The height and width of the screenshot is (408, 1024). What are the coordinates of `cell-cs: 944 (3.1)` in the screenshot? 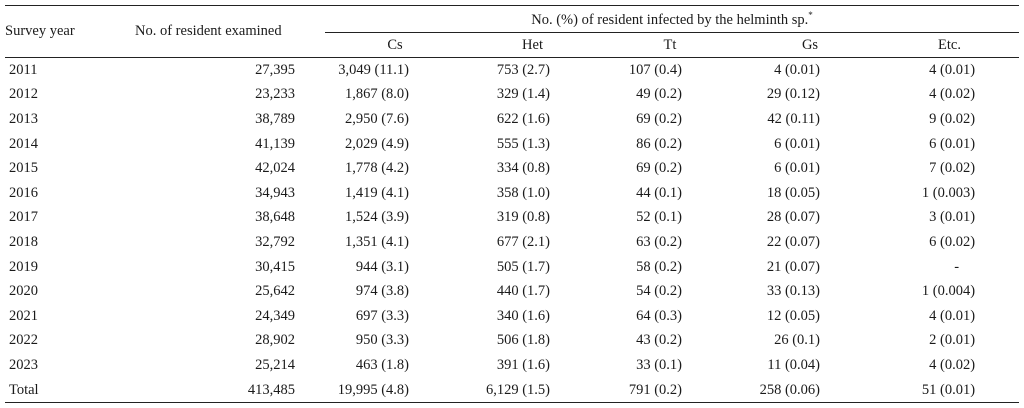 It's located at (382, 266).